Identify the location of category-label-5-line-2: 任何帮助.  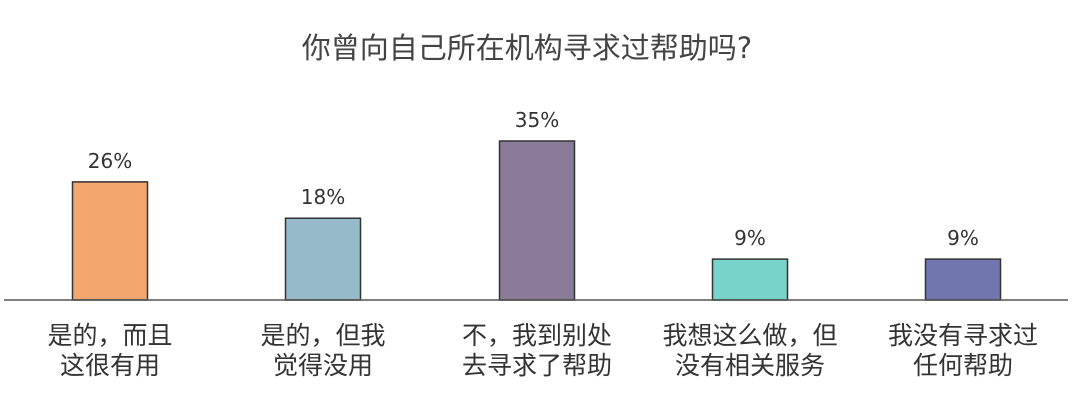
(963, 365).